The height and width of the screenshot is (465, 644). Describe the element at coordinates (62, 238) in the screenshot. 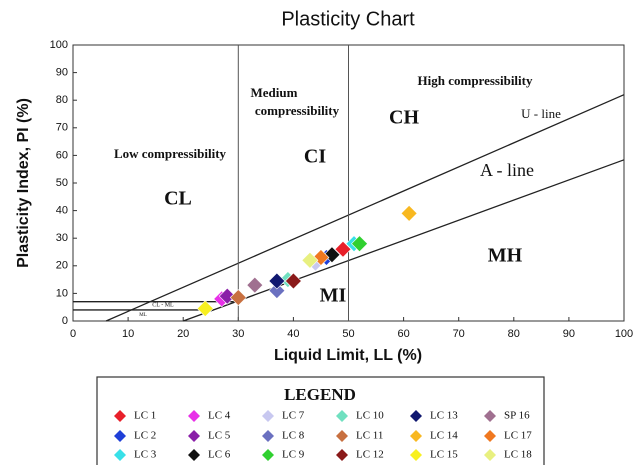

I see `y-tick-label: 30` at that location.